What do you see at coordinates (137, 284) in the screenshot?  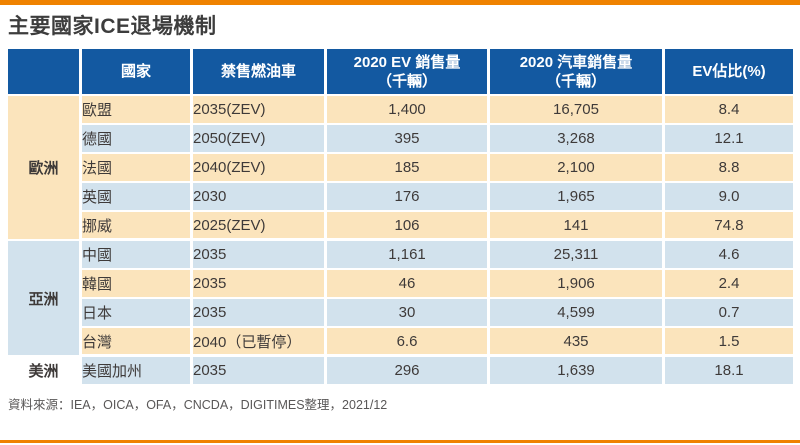 I see `country-cell: 韓國` at bounding box center [137, 284].